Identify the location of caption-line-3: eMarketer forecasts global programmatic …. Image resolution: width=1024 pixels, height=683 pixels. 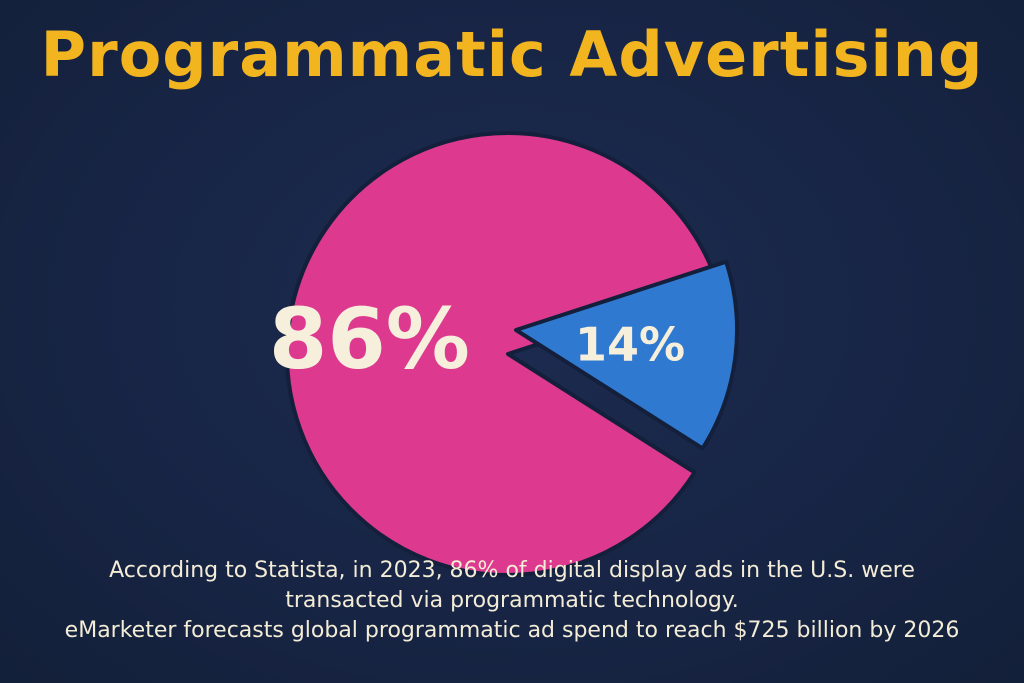
(512, 630).